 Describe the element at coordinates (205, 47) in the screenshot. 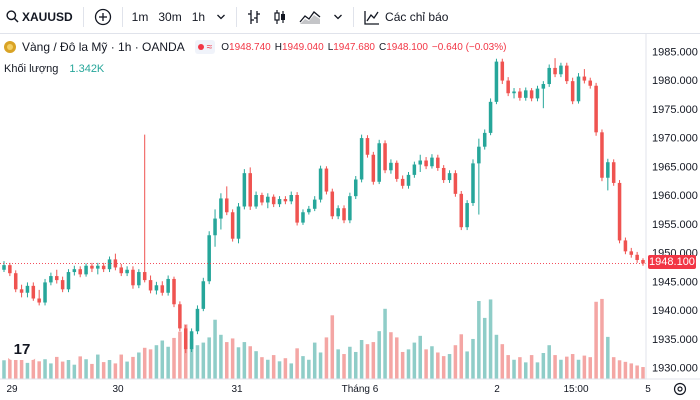

I see `market-status-badge: ≈` at that location.